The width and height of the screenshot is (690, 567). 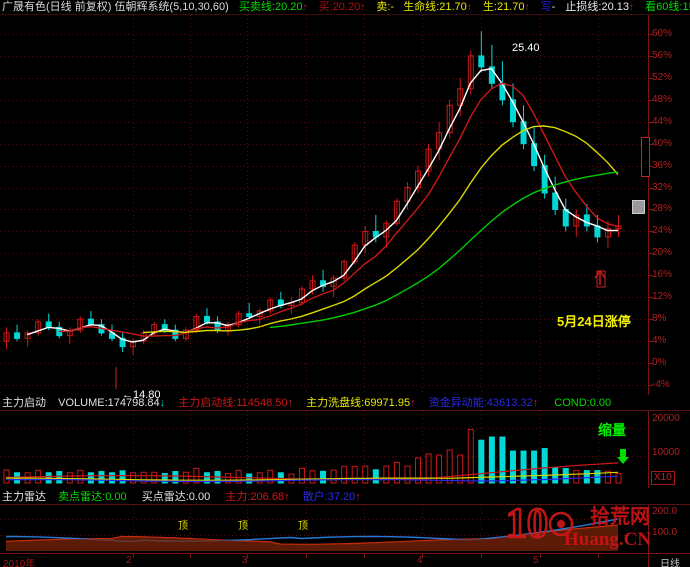 What do you see at coordinates (663, 478) in the screenshot?
I see `volume-scale-badge: X10` at bounding box center [663, 478].